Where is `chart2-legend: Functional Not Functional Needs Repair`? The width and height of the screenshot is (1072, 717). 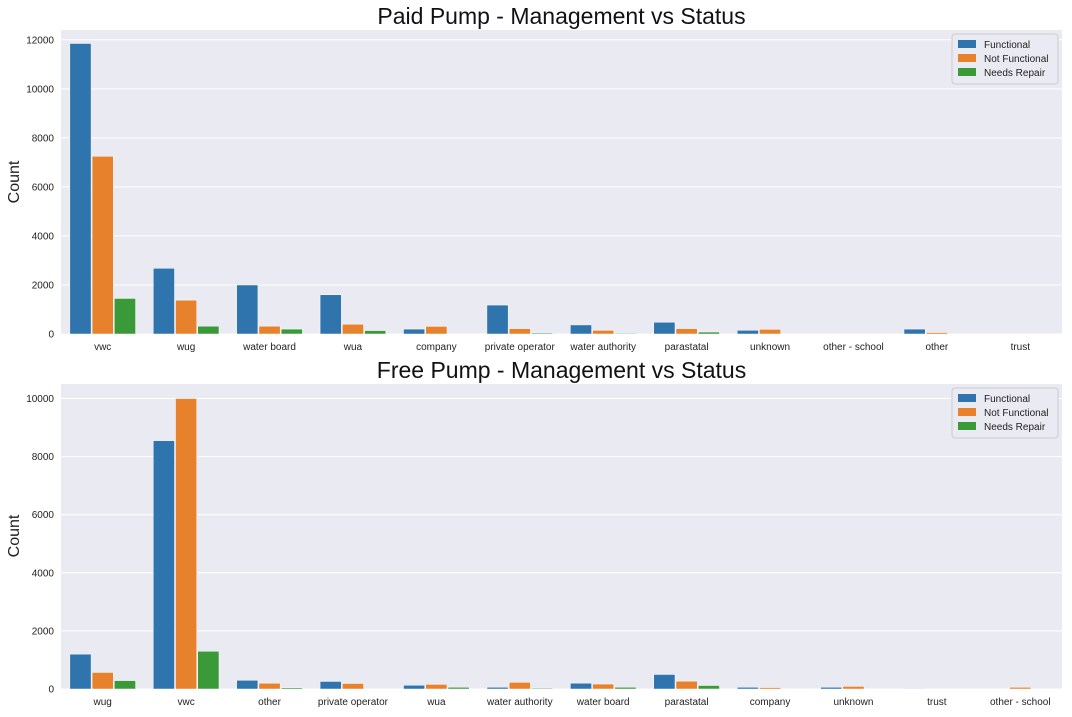 chart2-legend: Functional Not Functional Needs Repair is located at coordinates (1005, 413).